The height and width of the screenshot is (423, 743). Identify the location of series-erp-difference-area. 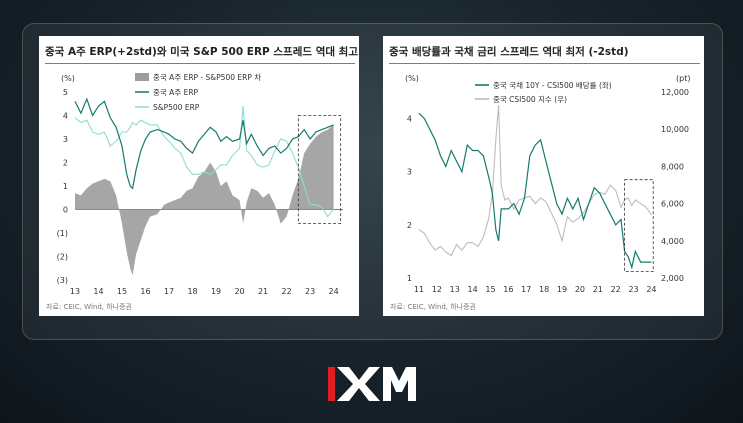
(204, 200).